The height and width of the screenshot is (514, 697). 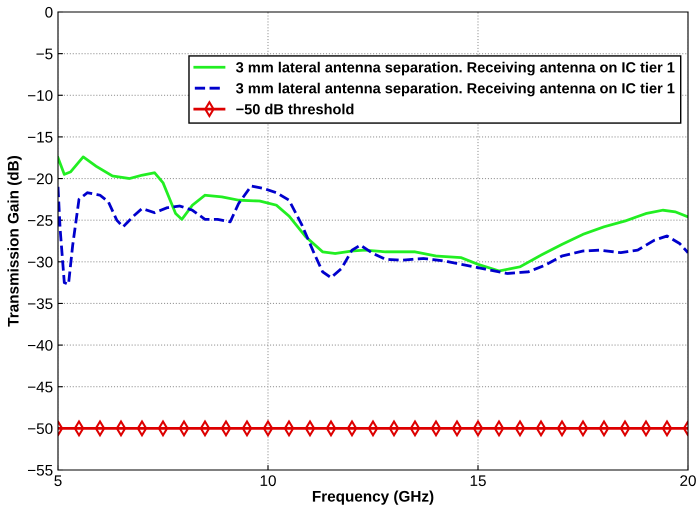 What do you see at coordinates (44, 54) in the screenshot?
I see `y-tick-label: −5` at bounding box center [44, 54].